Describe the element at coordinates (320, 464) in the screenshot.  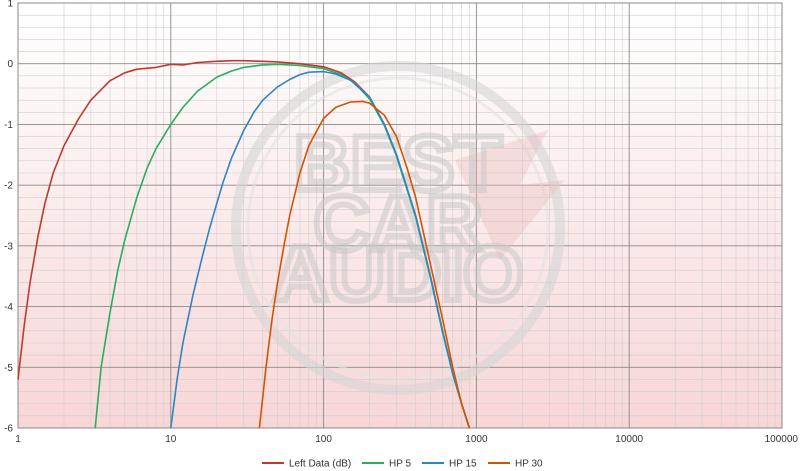
I see `legend-label-0: Left Data (dB)` at that location.